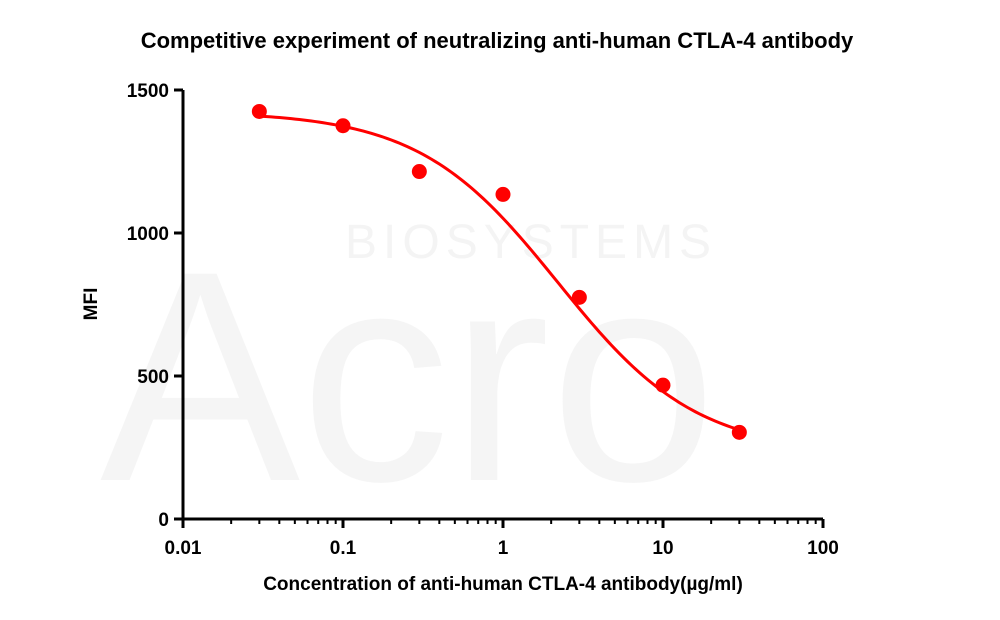  I want to click on x-tick-label: 100, so click(823, 548).